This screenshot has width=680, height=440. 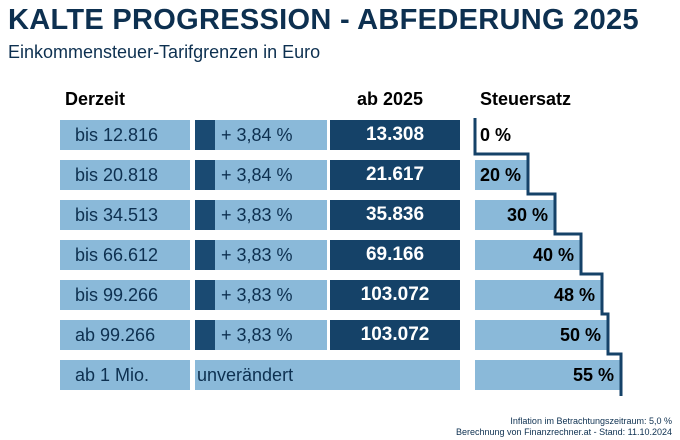 I want to click on unchanged-cell: unverändert, so click(x=327, y=375).